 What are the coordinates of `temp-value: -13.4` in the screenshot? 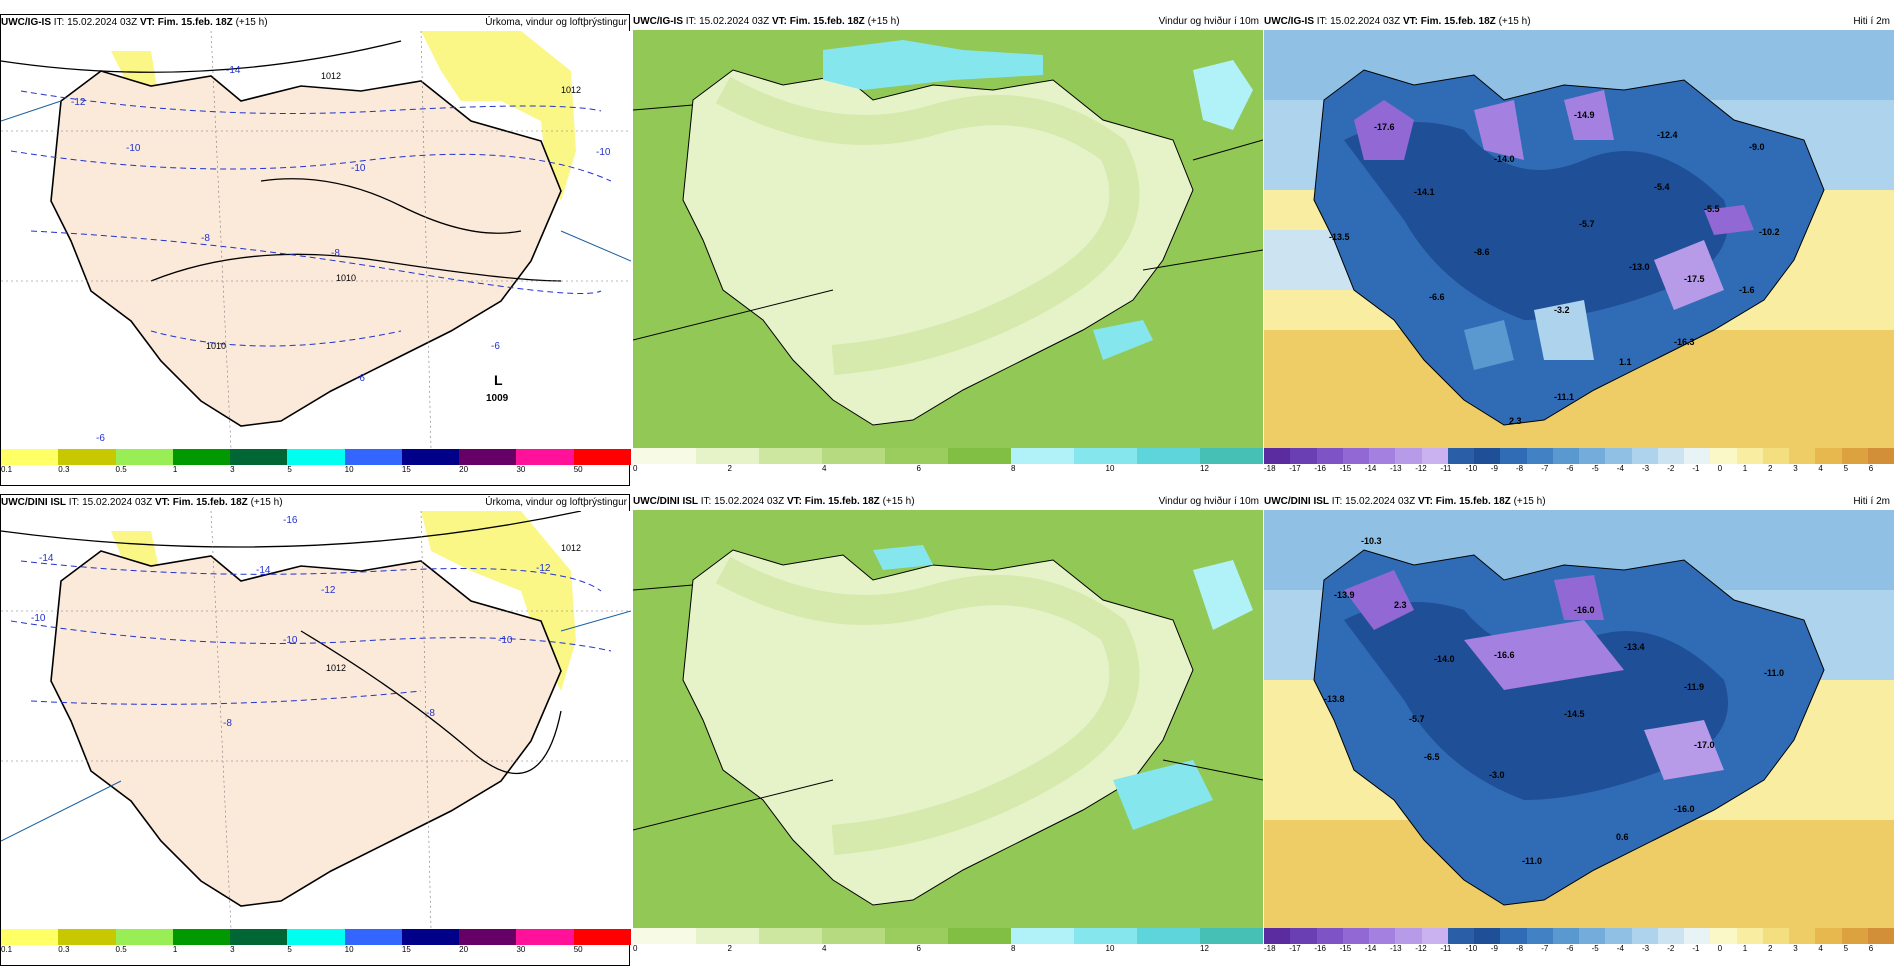 It's located at (1634, 647).